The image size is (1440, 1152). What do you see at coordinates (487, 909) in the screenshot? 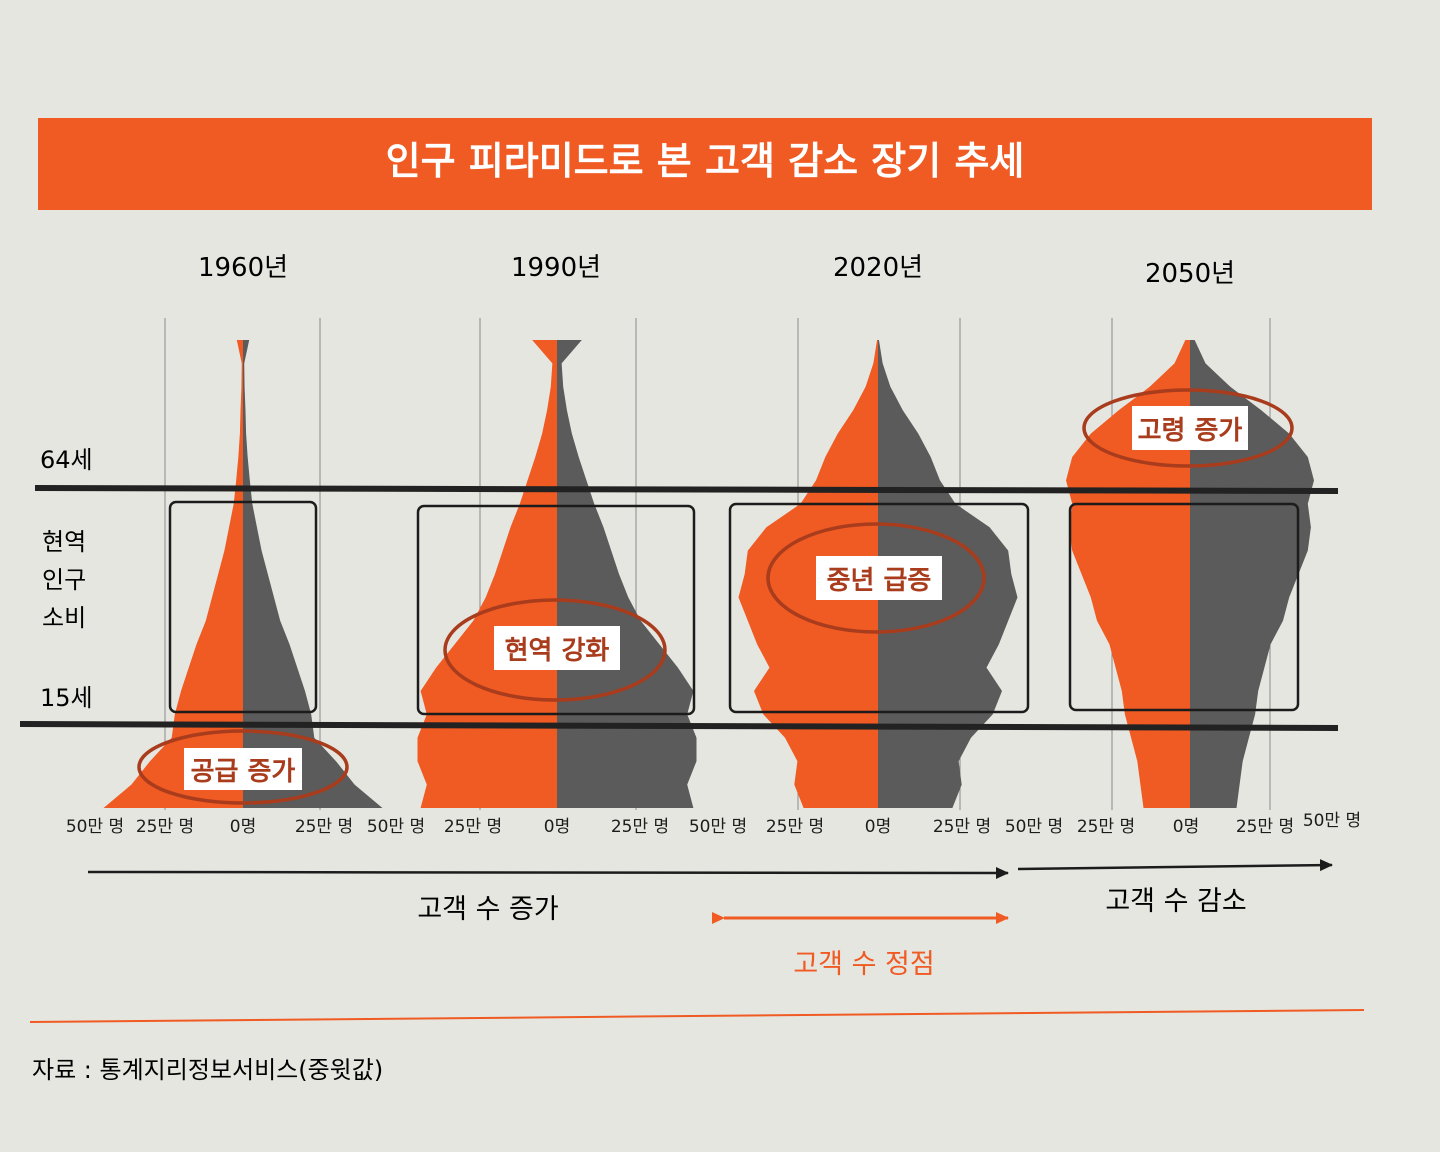
I see `increase-label: 고객 수 증가` at bounding box center [487, 909].